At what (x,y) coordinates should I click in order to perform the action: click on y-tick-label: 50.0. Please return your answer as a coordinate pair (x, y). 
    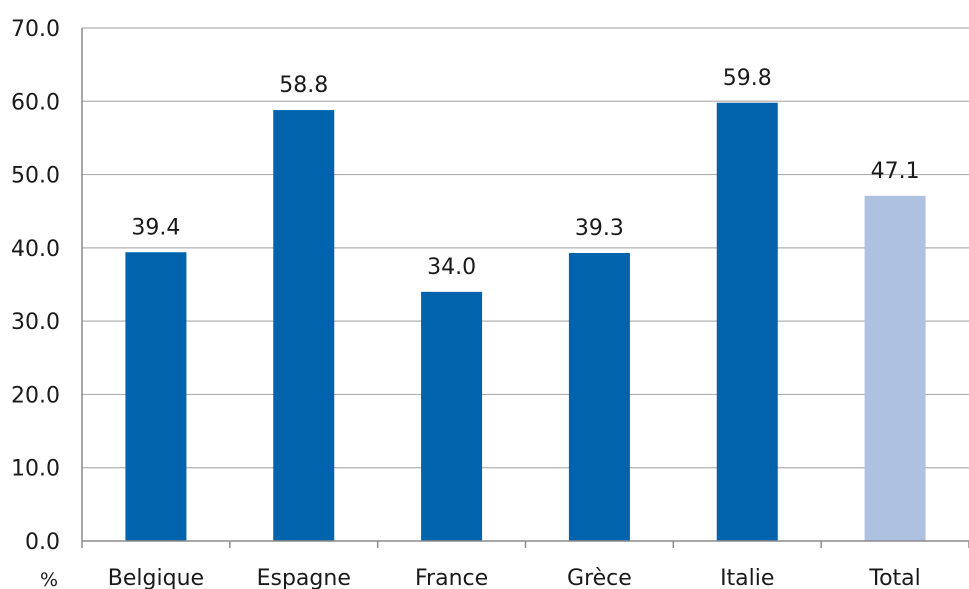
    Looking at the image, I should click on (35, 176).